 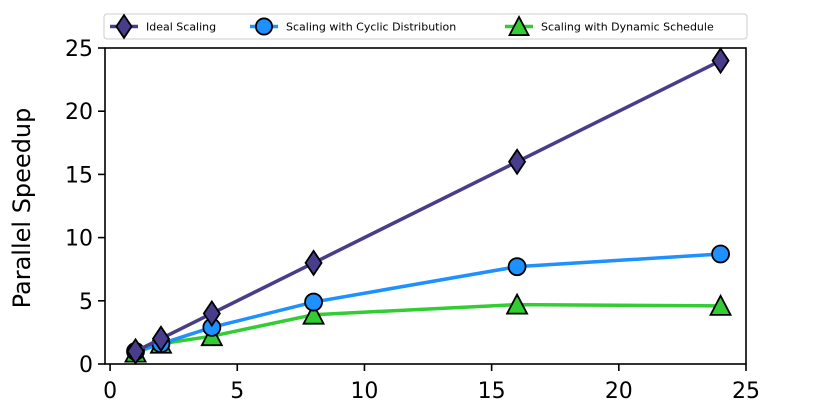 What do you see at coordinates (79, 239) in the screenshot?
I see `y-tick-label: 10` at bounding box center [79, 239].